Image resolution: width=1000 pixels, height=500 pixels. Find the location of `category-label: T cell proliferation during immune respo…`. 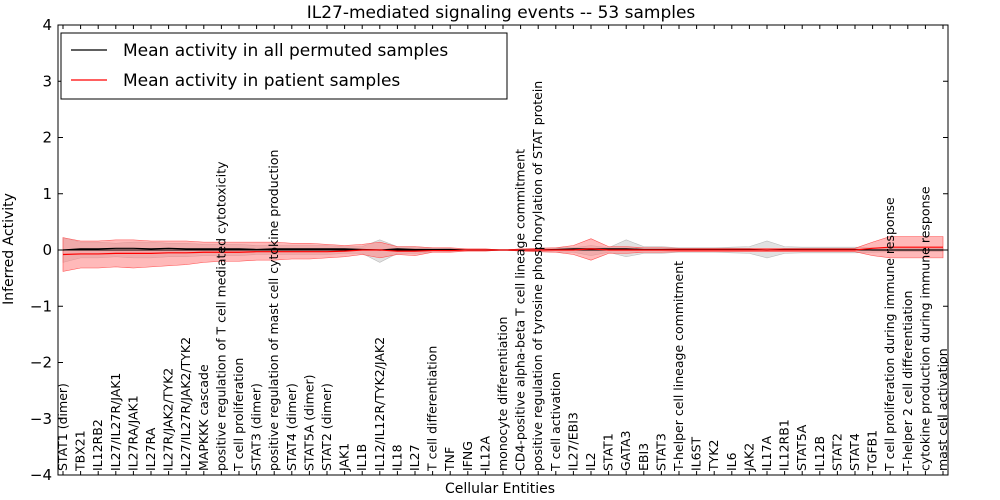

category-label: T cell proliferation during immune respo… is located at coordinates (889, 334).